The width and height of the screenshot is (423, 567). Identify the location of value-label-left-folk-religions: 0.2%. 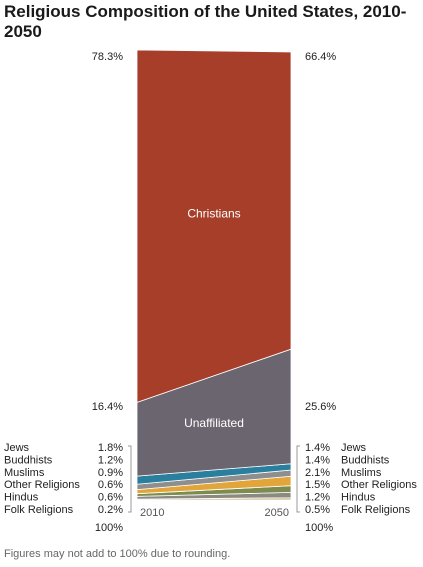
(110, 510).